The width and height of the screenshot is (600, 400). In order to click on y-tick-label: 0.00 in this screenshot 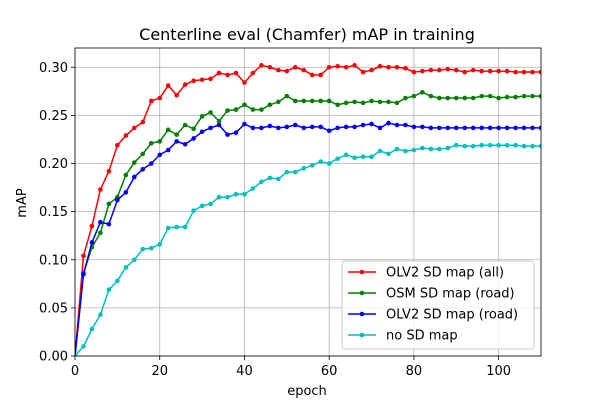, I will do `click(53, 357)`.